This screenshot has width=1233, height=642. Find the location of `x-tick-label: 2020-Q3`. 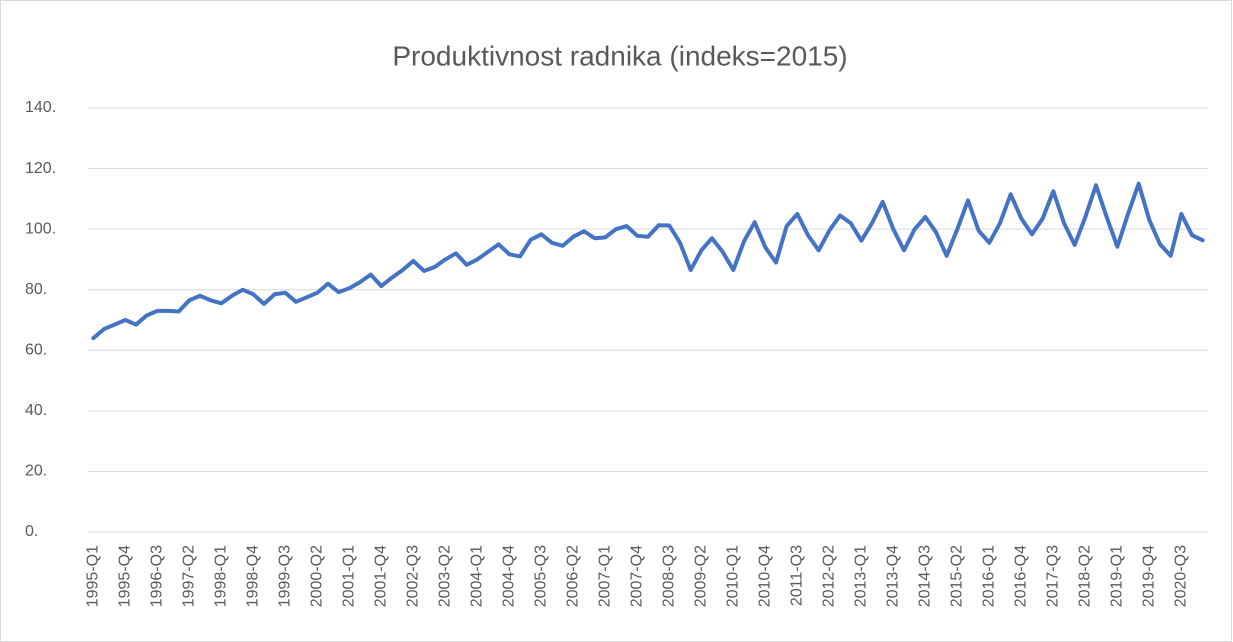

x-tick-label: 2020-Q3 is located at coordinates (1181, 576).